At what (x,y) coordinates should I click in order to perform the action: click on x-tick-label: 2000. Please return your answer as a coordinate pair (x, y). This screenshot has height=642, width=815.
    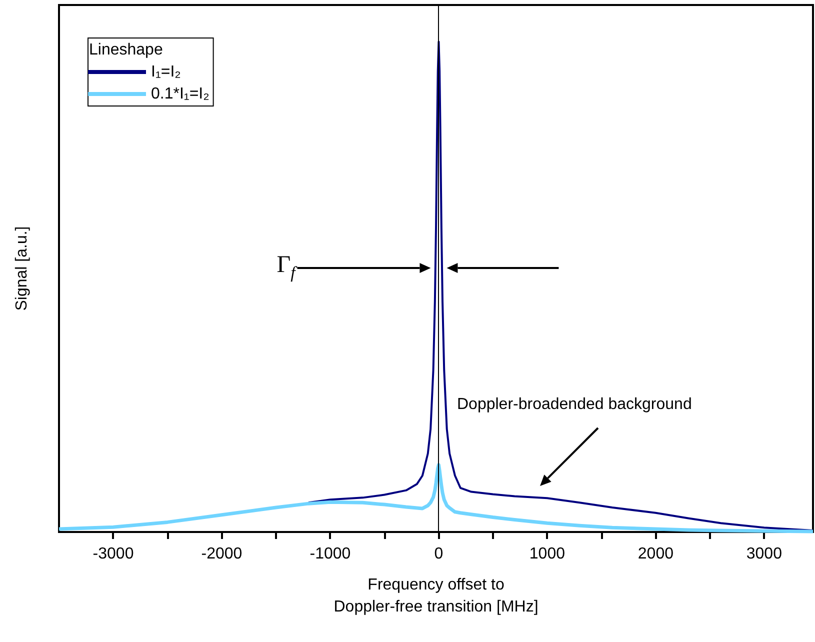
    Looking at the image, I should click on (656, 554).